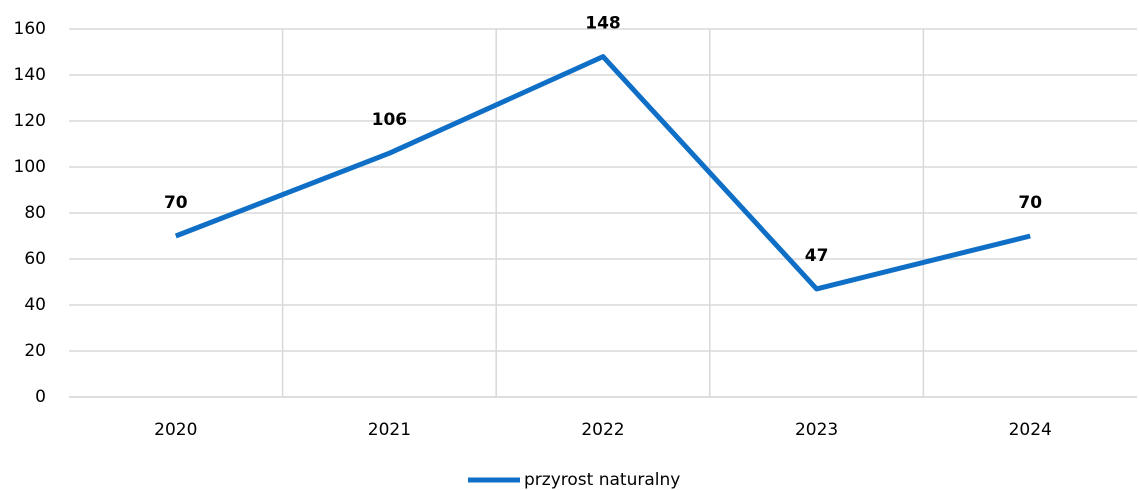 The height and width of the screenshot is (490, 1139). I want to click on y-tick-label: 60, so click(35, 259).